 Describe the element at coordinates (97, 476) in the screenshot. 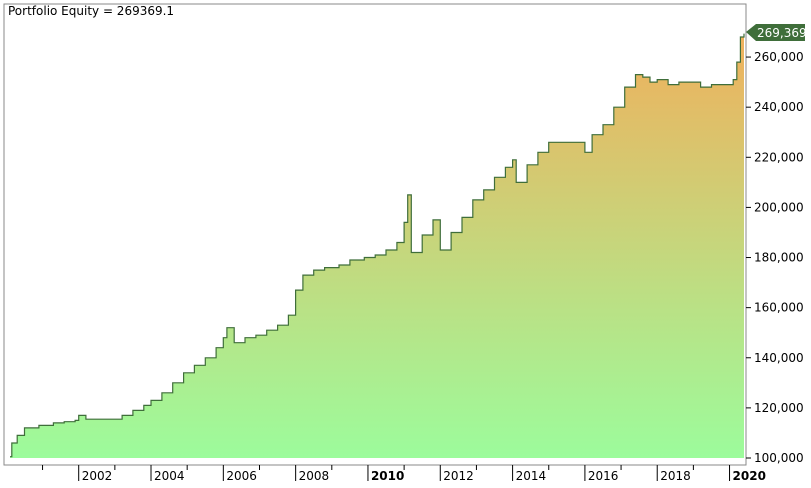

I see `x-tick-label: 2002` at that location.